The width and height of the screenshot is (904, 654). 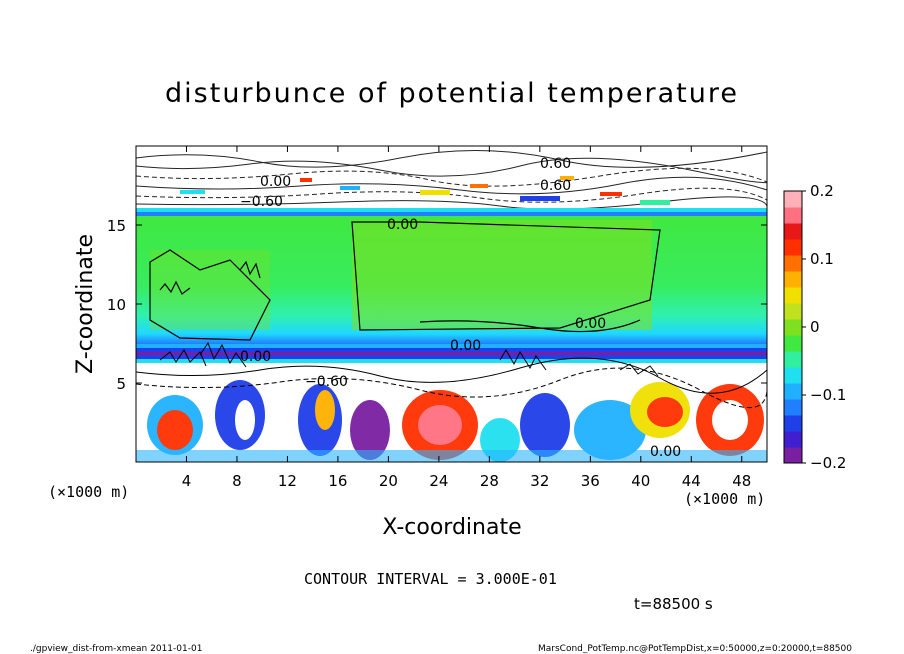 I want to click on colorbar-tick-label: −0.1, so click(x=828, y=395).